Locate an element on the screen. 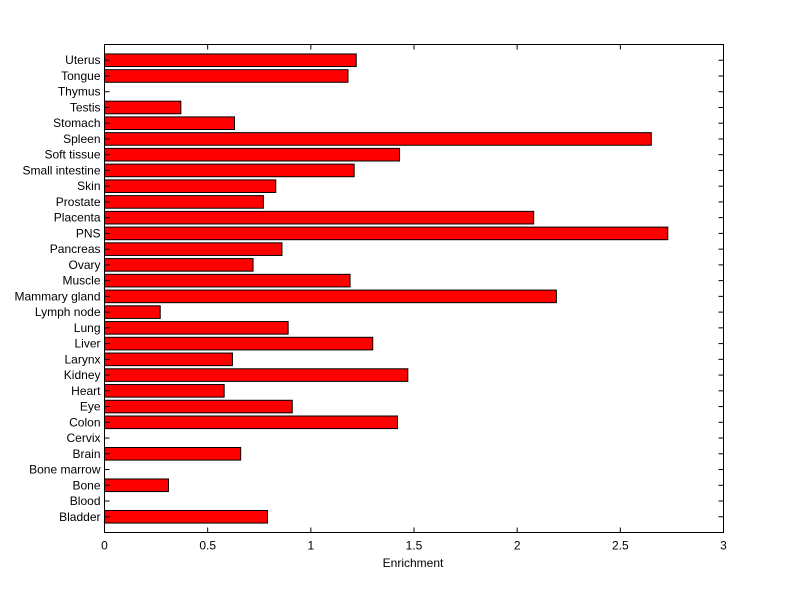  y-tick-label: Eye is located at coordinates (90, 407).